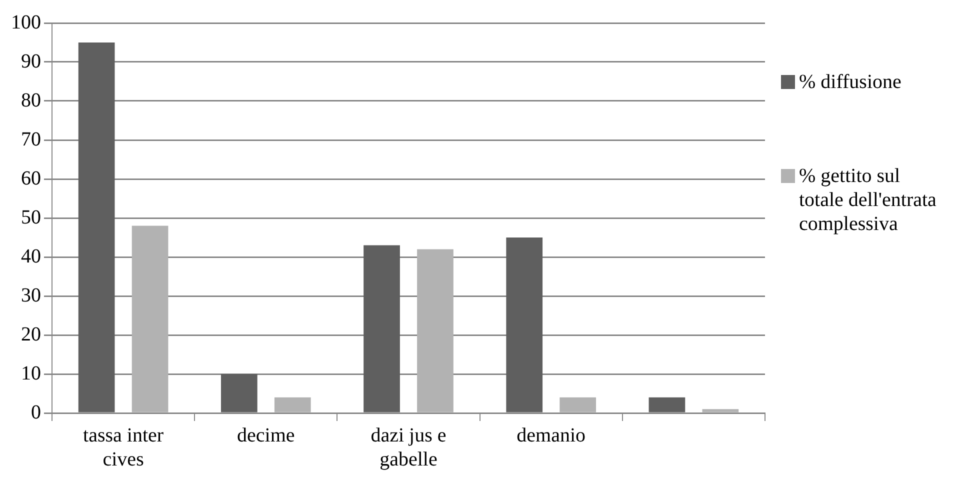 The image size is (954, 483). Describe the element at coordinates (31, 178) in the screenshot. I see `y-tick-label: 60` at that location.